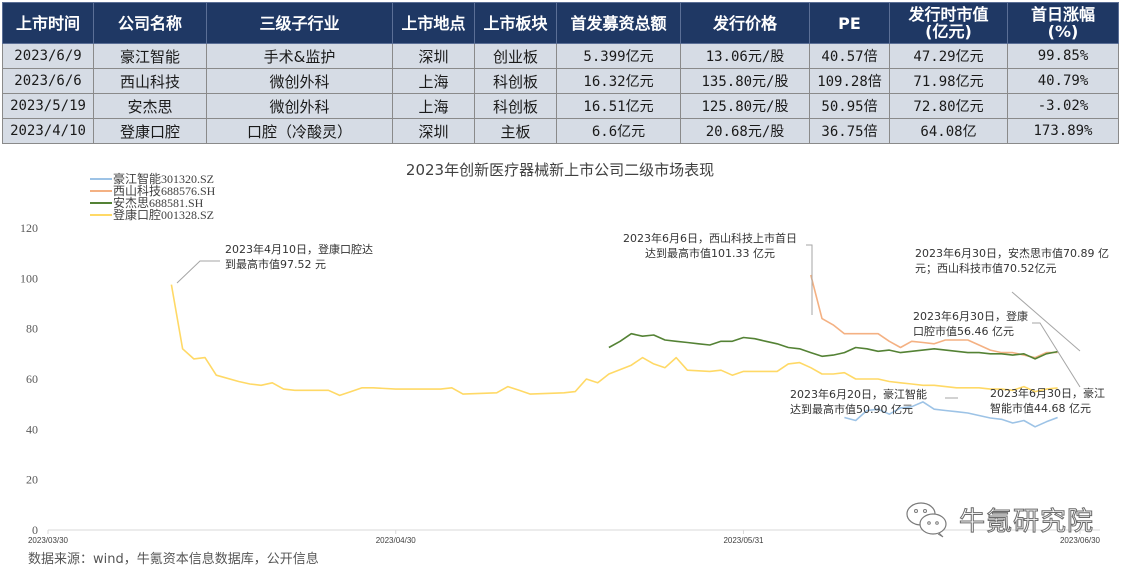 This screenshot has height=569, width=1122. I want to click on table-cell: 47.29亿元, so click(948, 56).